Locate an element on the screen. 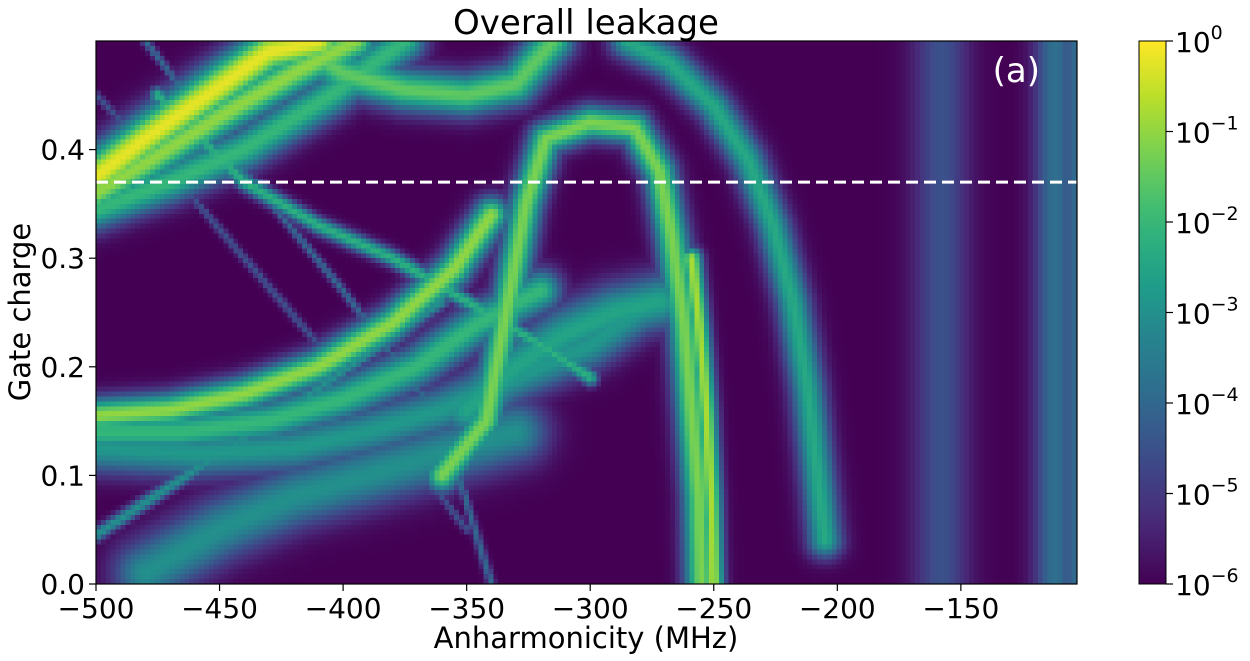 This screenshot has width=1250, height=661. x-tick-label: −150 is located at coordinates (960, 608).